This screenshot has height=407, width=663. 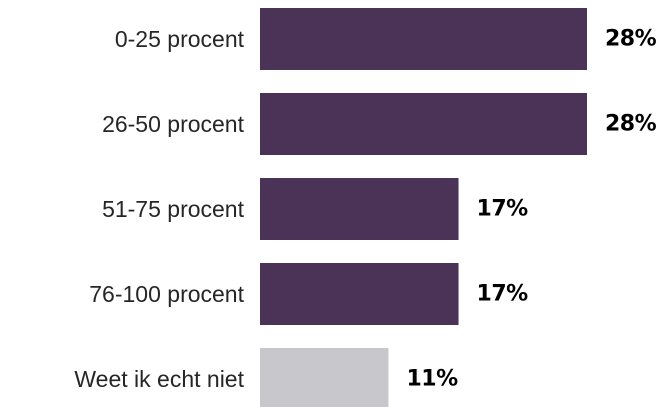 I want to click on value-label: 11%, so click(x=432, y=379).